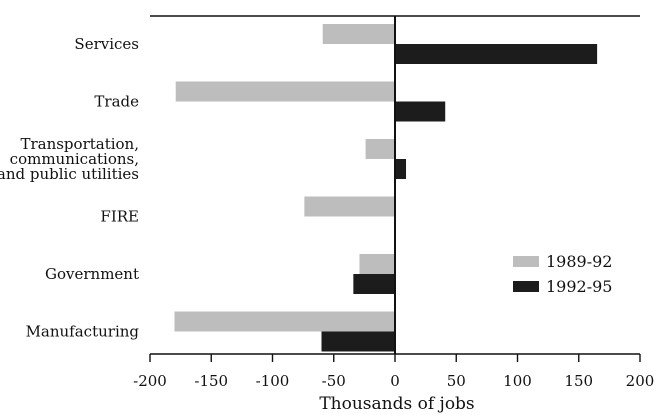 Image resolution: width=658 pixels, height=415 pixels. I want to click on x-axis-ticks: -200 -150 -100 -50 0 50 100 150 200, so click(393, 372).